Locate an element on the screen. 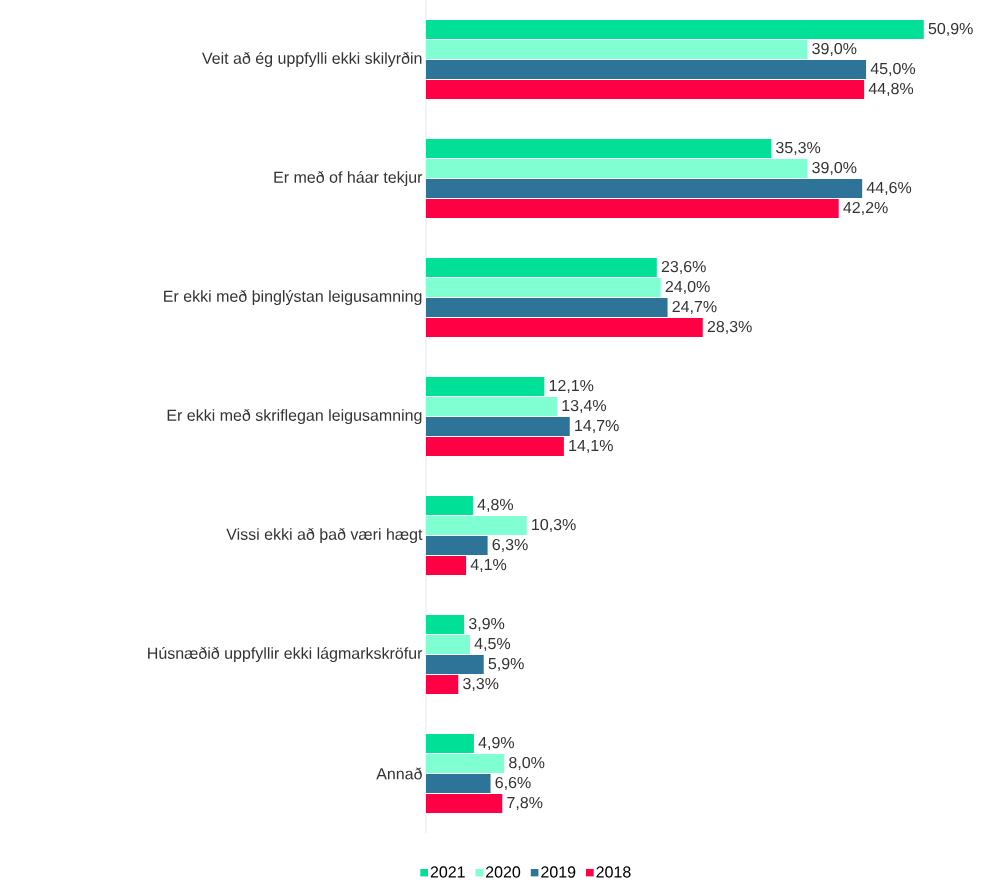  y-tick-label: Er ekki með skriflegan leigusamning is located at coordinates (294, 416).